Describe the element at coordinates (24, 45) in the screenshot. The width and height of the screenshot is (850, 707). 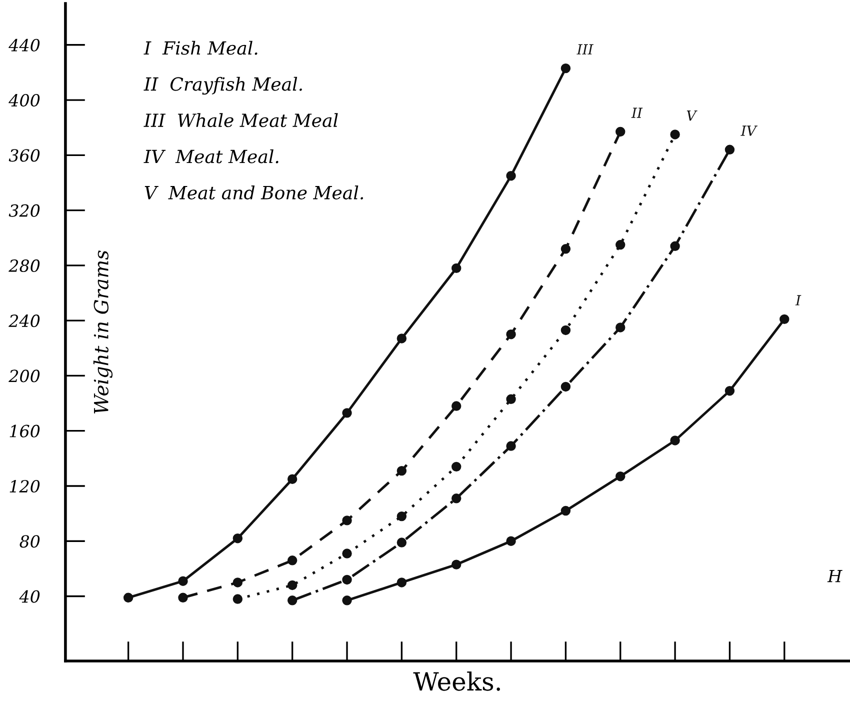
I see `y-tick-label: 440` at that location.